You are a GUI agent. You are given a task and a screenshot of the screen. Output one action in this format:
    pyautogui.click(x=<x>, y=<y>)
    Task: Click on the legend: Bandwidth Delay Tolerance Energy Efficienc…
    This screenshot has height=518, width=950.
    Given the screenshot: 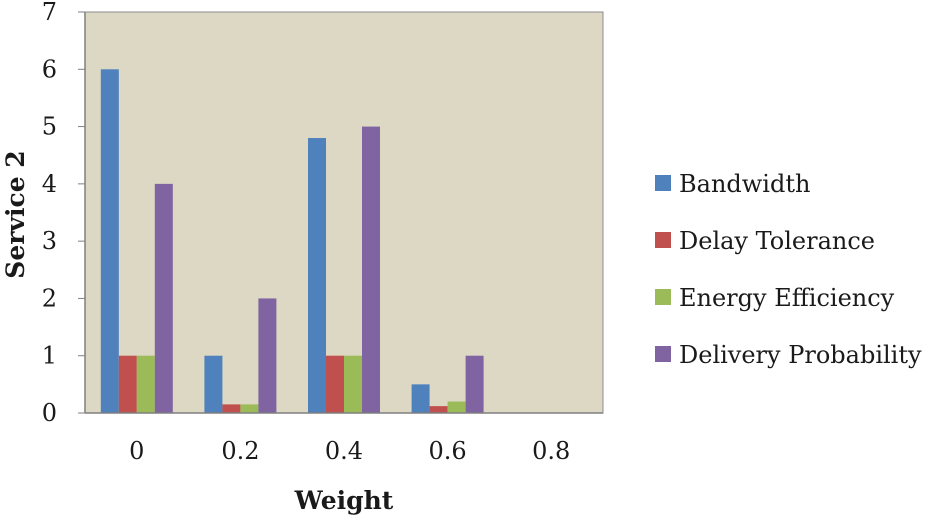 What is the action you would take?
    pyautogui.click(x=788, y=269)
    